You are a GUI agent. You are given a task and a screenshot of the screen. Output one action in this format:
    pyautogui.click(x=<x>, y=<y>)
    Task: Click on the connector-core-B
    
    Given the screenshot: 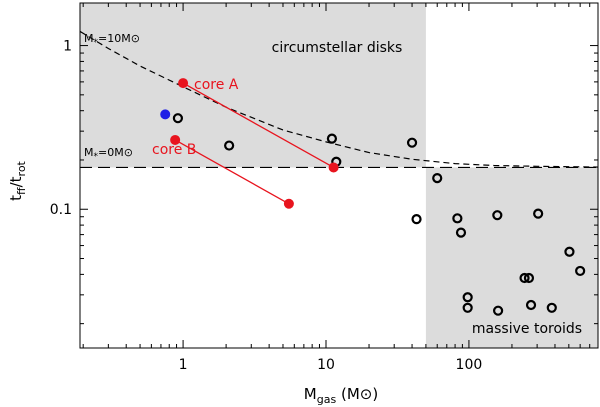 What is the action you would take?
    pyautogui.click(x=232, y=172)
    